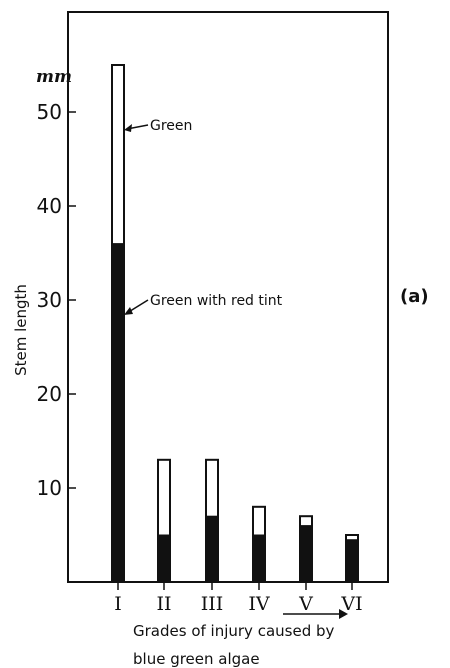 The image size is (450, 668). I want to click on y-tick-label: 50, so click(49, 112).